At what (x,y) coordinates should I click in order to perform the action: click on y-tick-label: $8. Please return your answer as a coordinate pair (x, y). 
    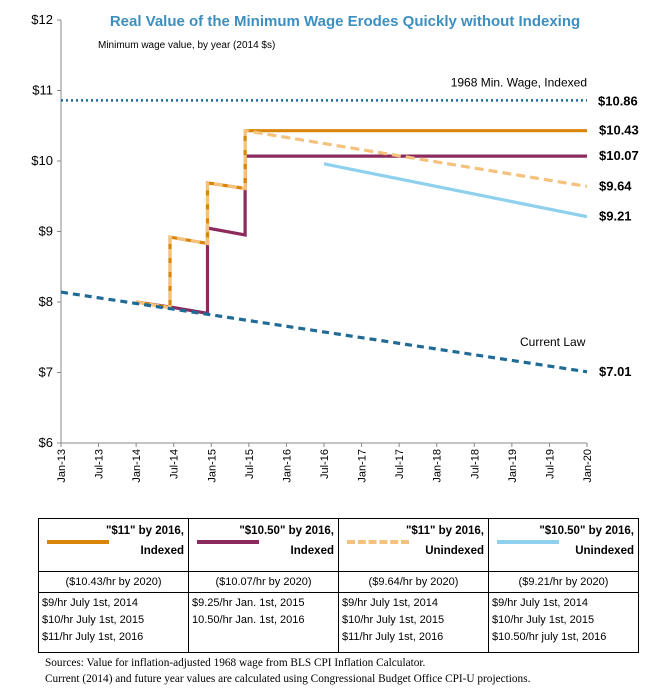
    Looking at the image, I should click on (46, 301).